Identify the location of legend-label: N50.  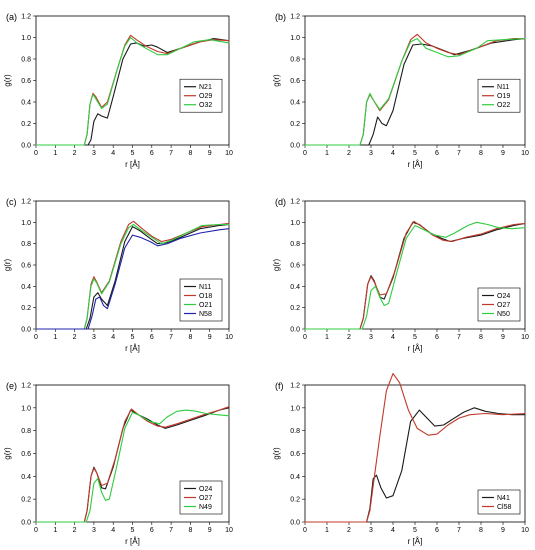
(503, 314).